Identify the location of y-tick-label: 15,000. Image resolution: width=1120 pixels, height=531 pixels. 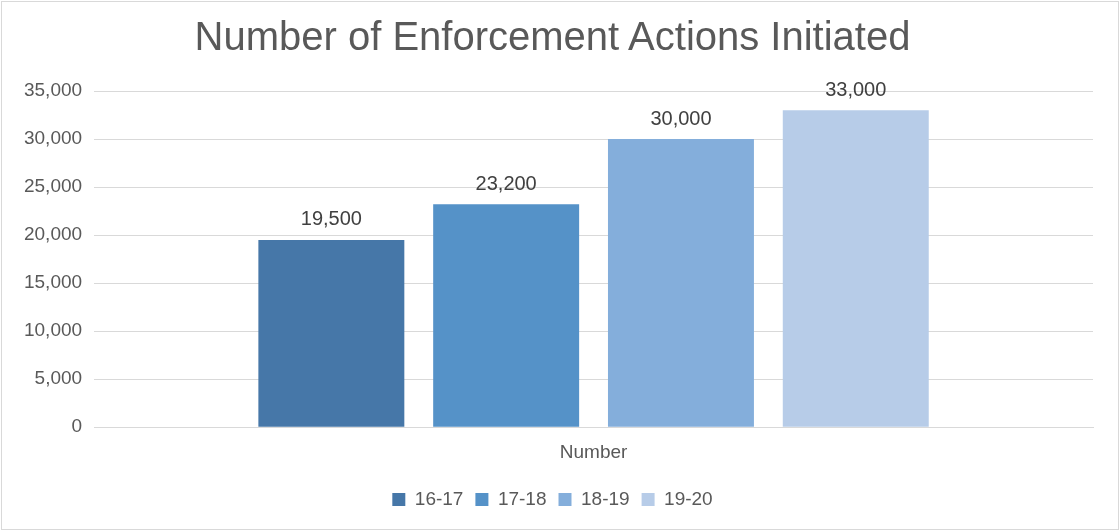
(53, 282).